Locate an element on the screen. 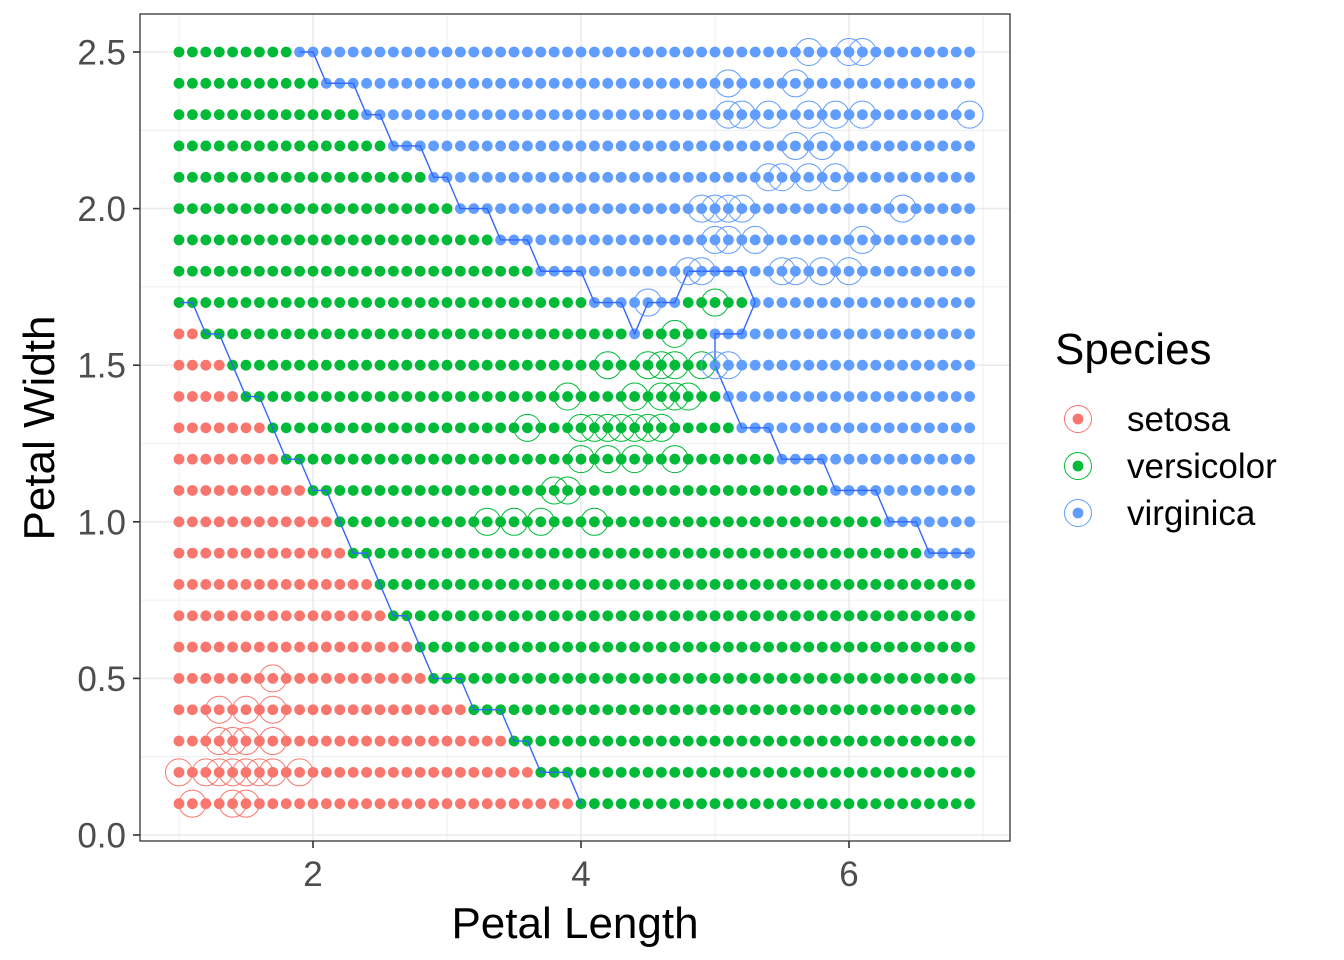 This screenshot has width=1344, height=960. legend-label: virginica is located at coordinates (1191, 513).